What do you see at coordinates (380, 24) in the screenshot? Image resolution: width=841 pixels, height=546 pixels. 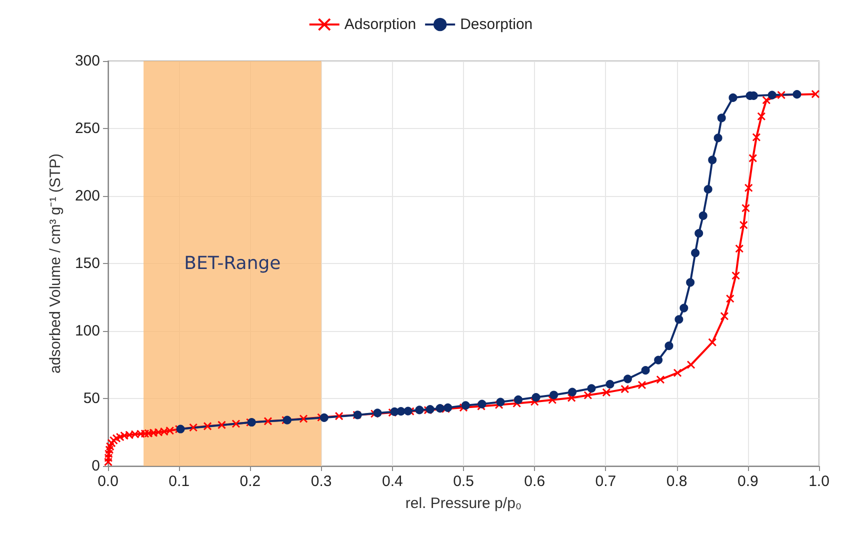 I see `legend-label: Adsorption` at bounding box center [380, 24].